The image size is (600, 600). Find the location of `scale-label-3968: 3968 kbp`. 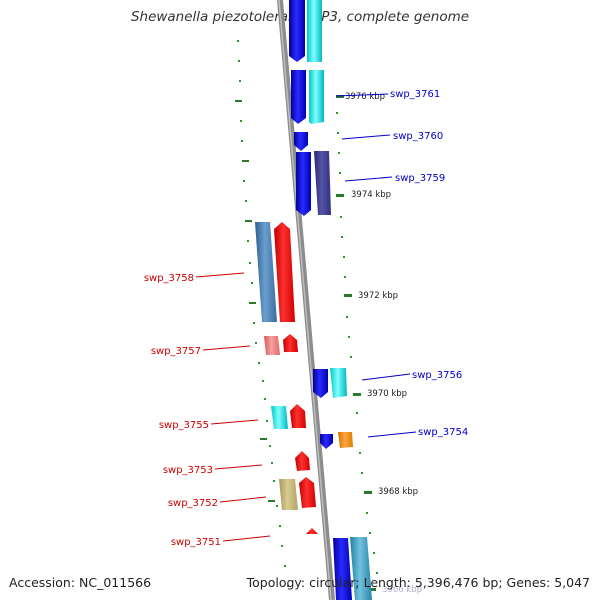

scale-label-3968: 3968 kbp is located at coordinates (398, 492).